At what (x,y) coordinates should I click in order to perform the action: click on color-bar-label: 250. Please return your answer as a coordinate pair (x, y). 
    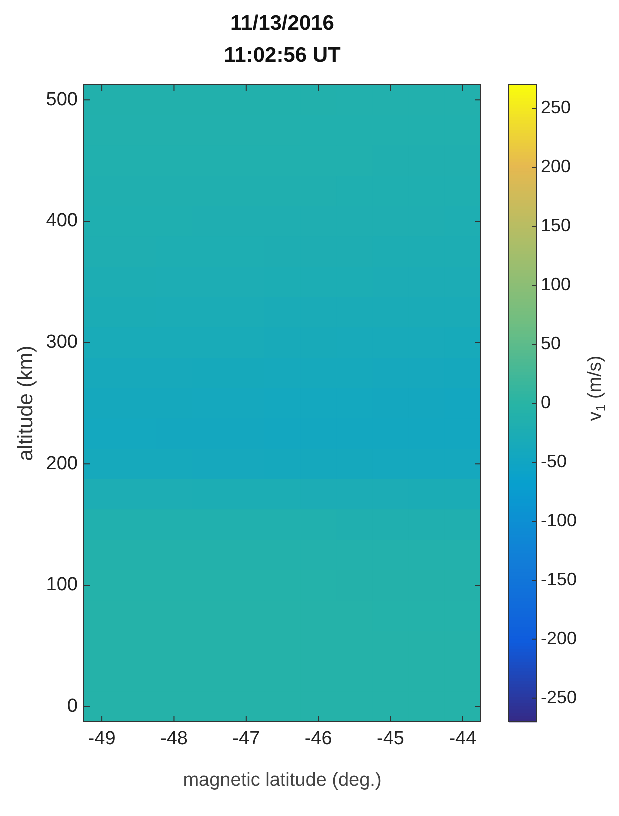
    Looking at the image, I should click on (556, 108).